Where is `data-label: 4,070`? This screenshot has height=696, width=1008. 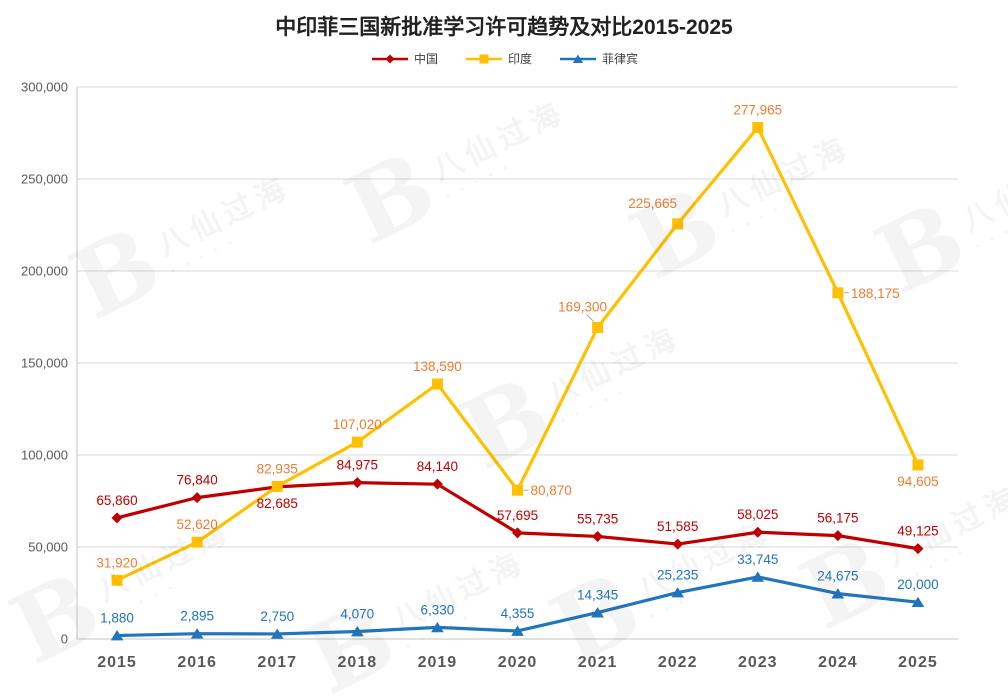 data-label: 4,070 is located at coordinates (357, 614).